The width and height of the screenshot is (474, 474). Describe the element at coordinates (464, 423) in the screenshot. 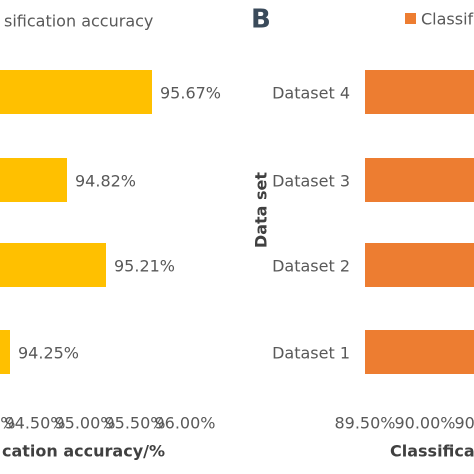

I see `x-tick-label: 90.50%` at that location.